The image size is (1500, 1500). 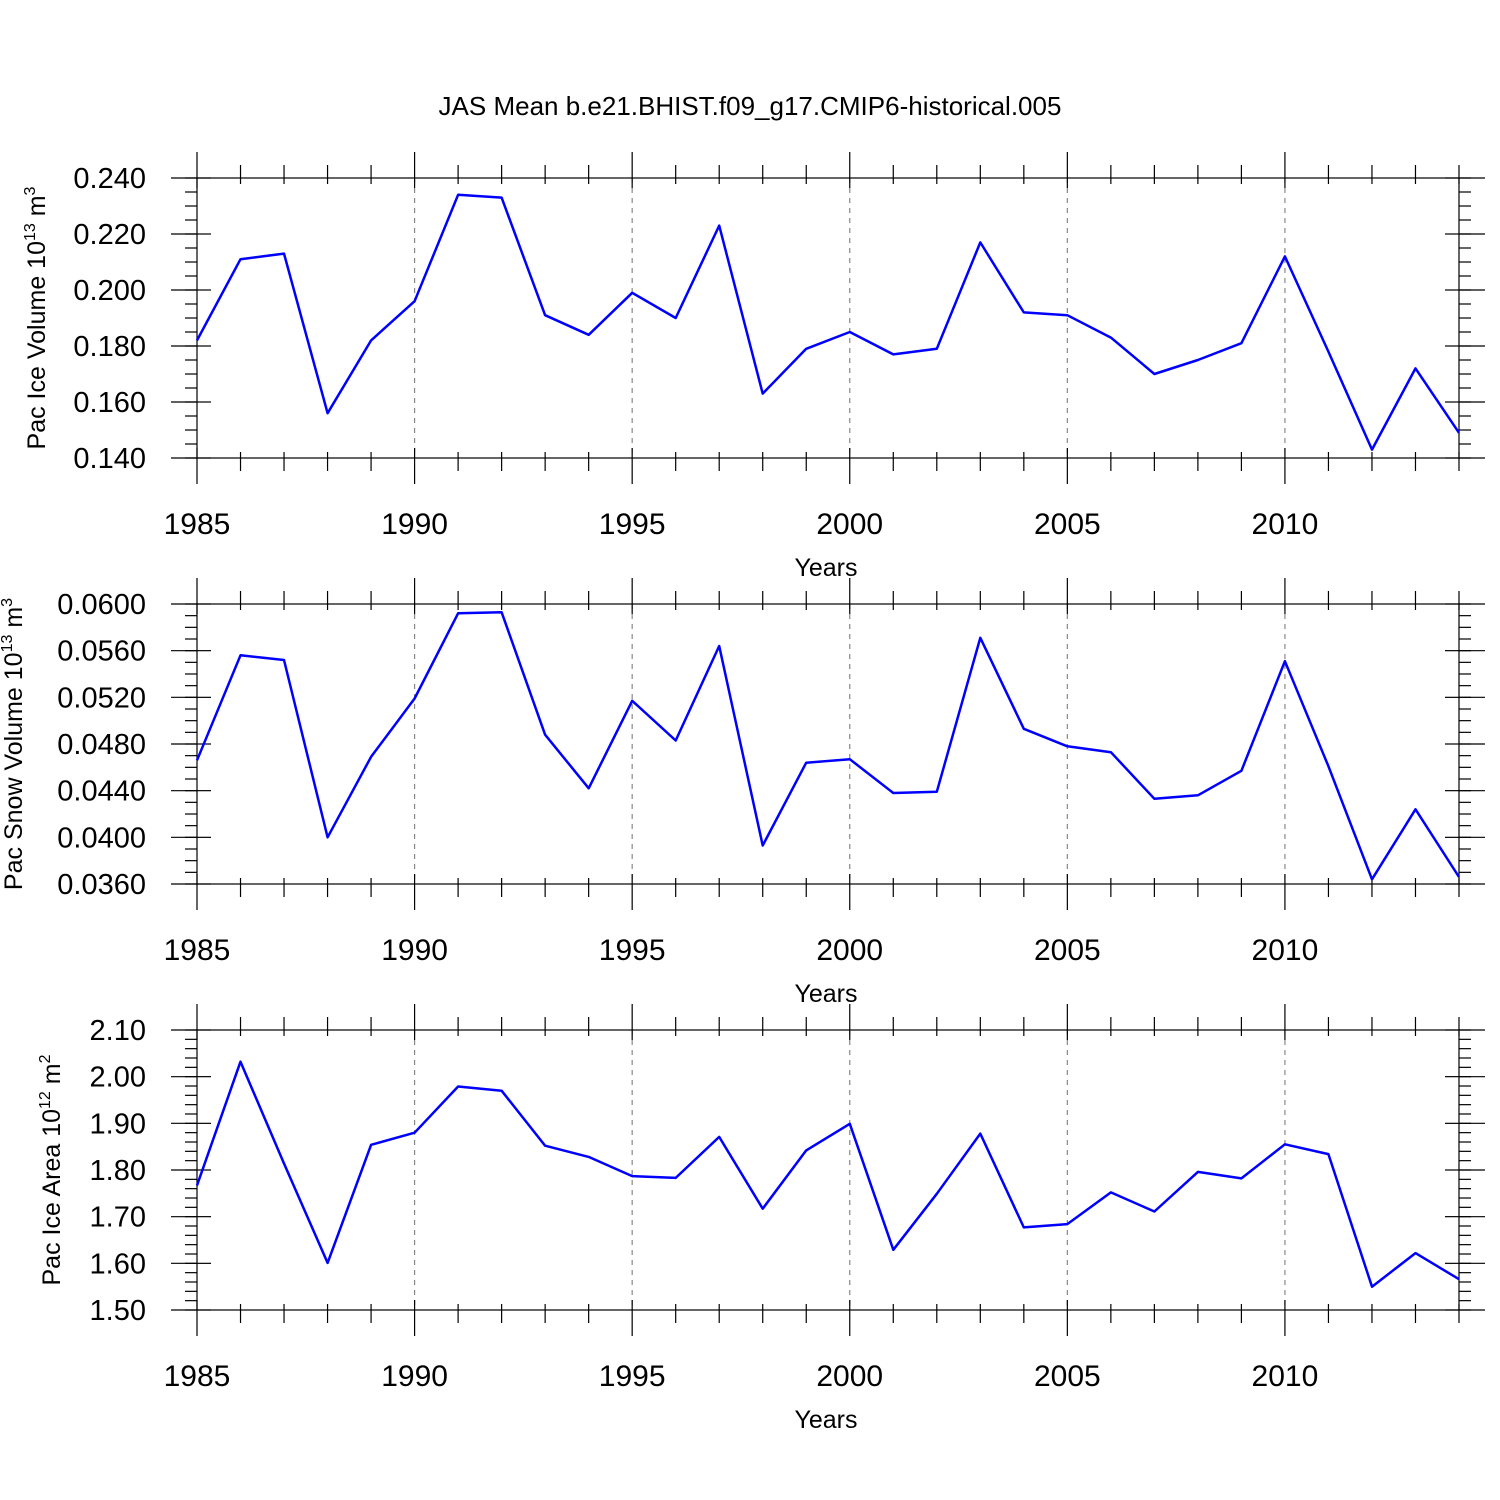 I want to click on y-tick-label: 0.0560, so click(x=101, y=652).